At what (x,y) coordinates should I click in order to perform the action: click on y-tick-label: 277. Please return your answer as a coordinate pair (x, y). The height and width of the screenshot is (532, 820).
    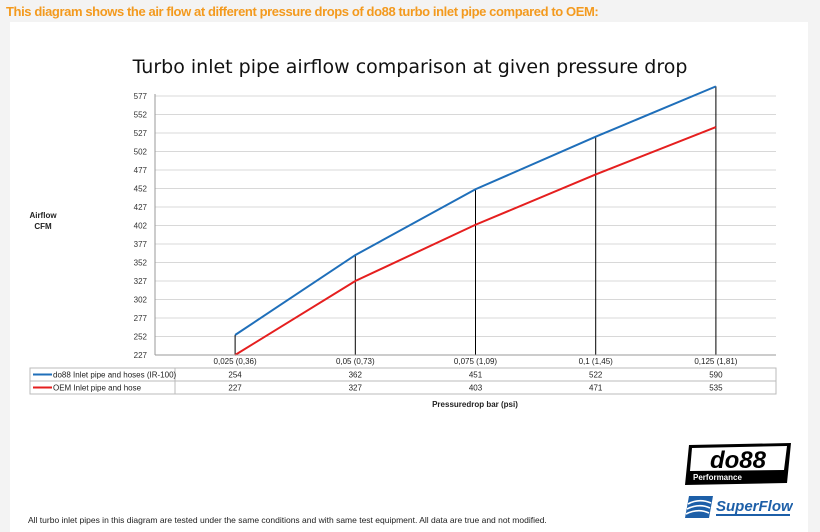
    Looking at the image, I should click on (141, 318).